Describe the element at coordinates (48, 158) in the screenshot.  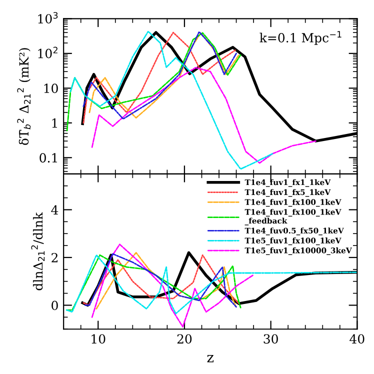
I see `y-tick-label: 0.1` at that location.